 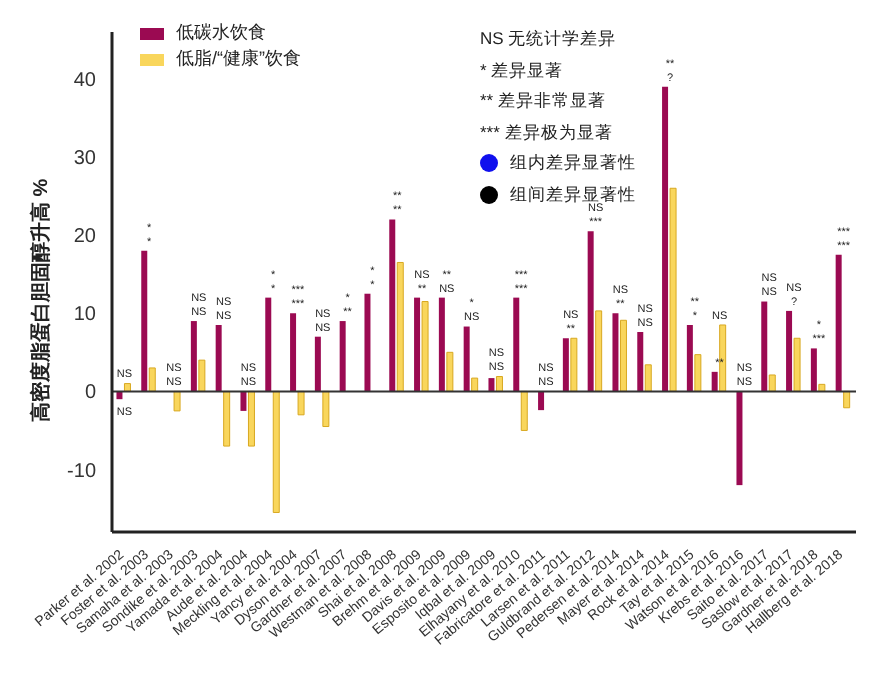 I want to click on y-tick-label: 30, so click(x=85, y=159).